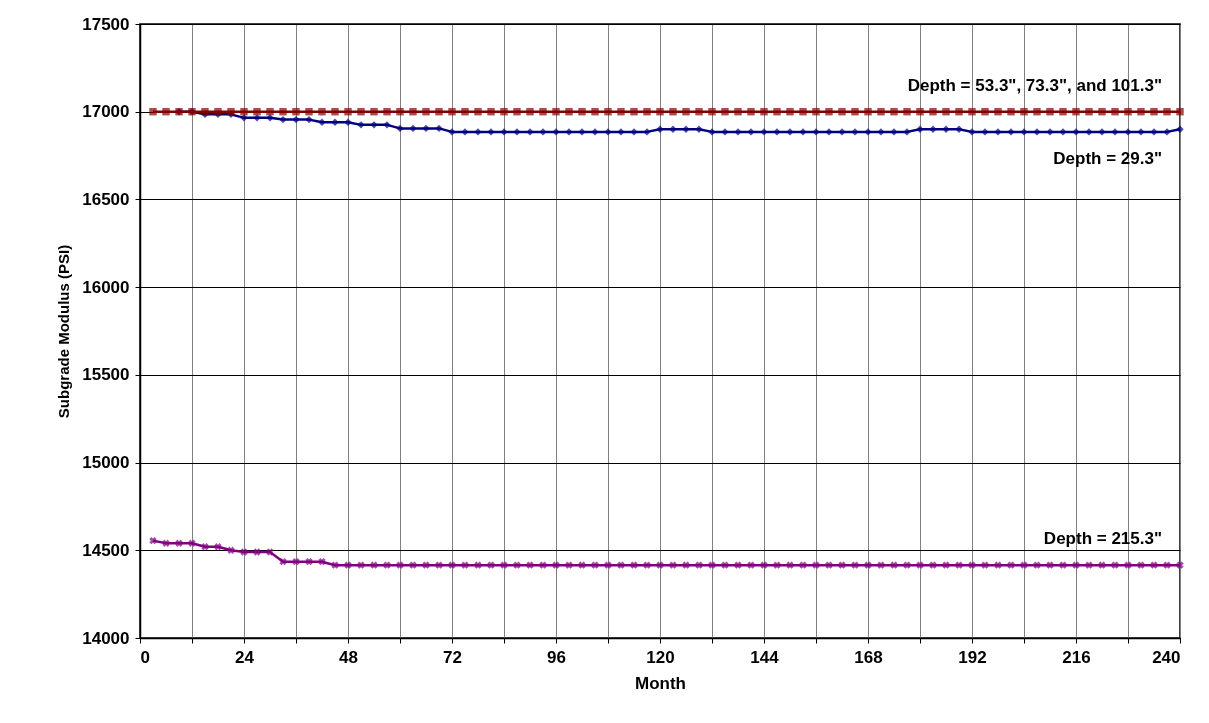 The width and height of the screenshot is (1209, 723). I want to click on x-tick-label: 72, so click(452, 657).